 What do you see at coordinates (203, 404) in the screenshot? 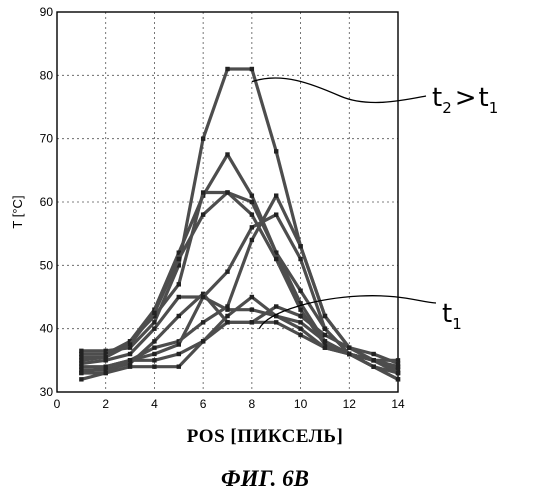
I see `x-tick-label: 6` at bounding box center [203, 404].